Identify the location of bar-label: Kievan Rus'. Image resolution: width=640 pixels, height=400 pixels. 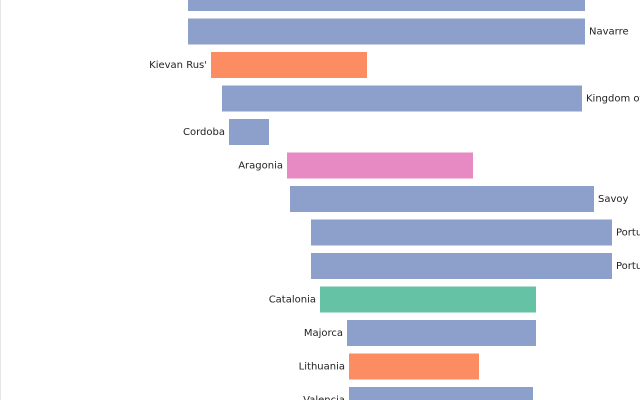
(178, 65).